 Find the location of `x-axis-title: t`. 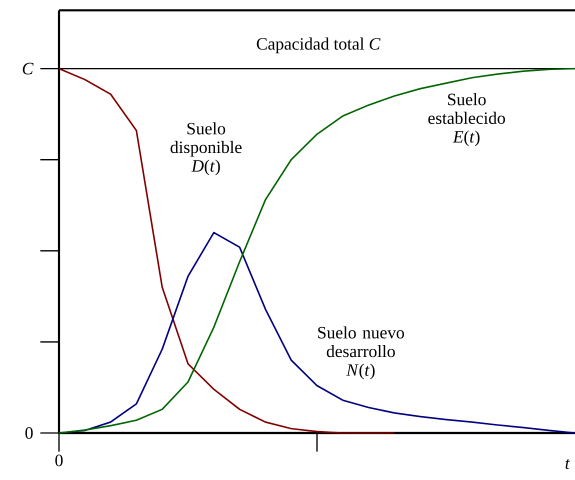

x-axis-title: t is located at coordinates (568, 464).